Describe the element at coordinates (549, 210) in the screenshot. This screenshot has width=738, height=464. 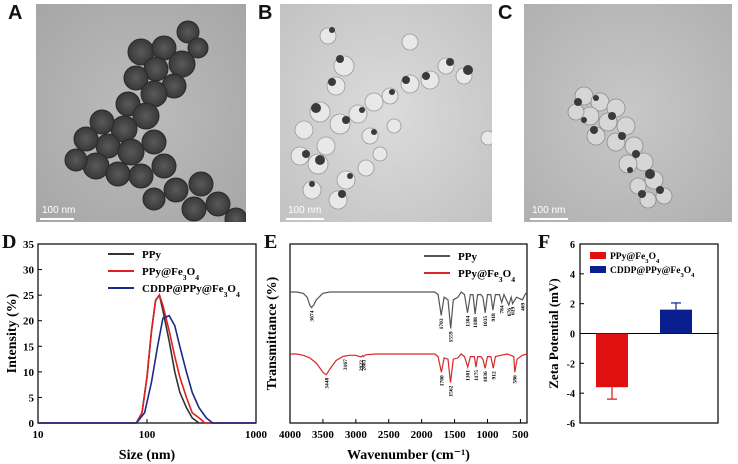
I see `scale-bar-label-c: 100 nm` at that location.